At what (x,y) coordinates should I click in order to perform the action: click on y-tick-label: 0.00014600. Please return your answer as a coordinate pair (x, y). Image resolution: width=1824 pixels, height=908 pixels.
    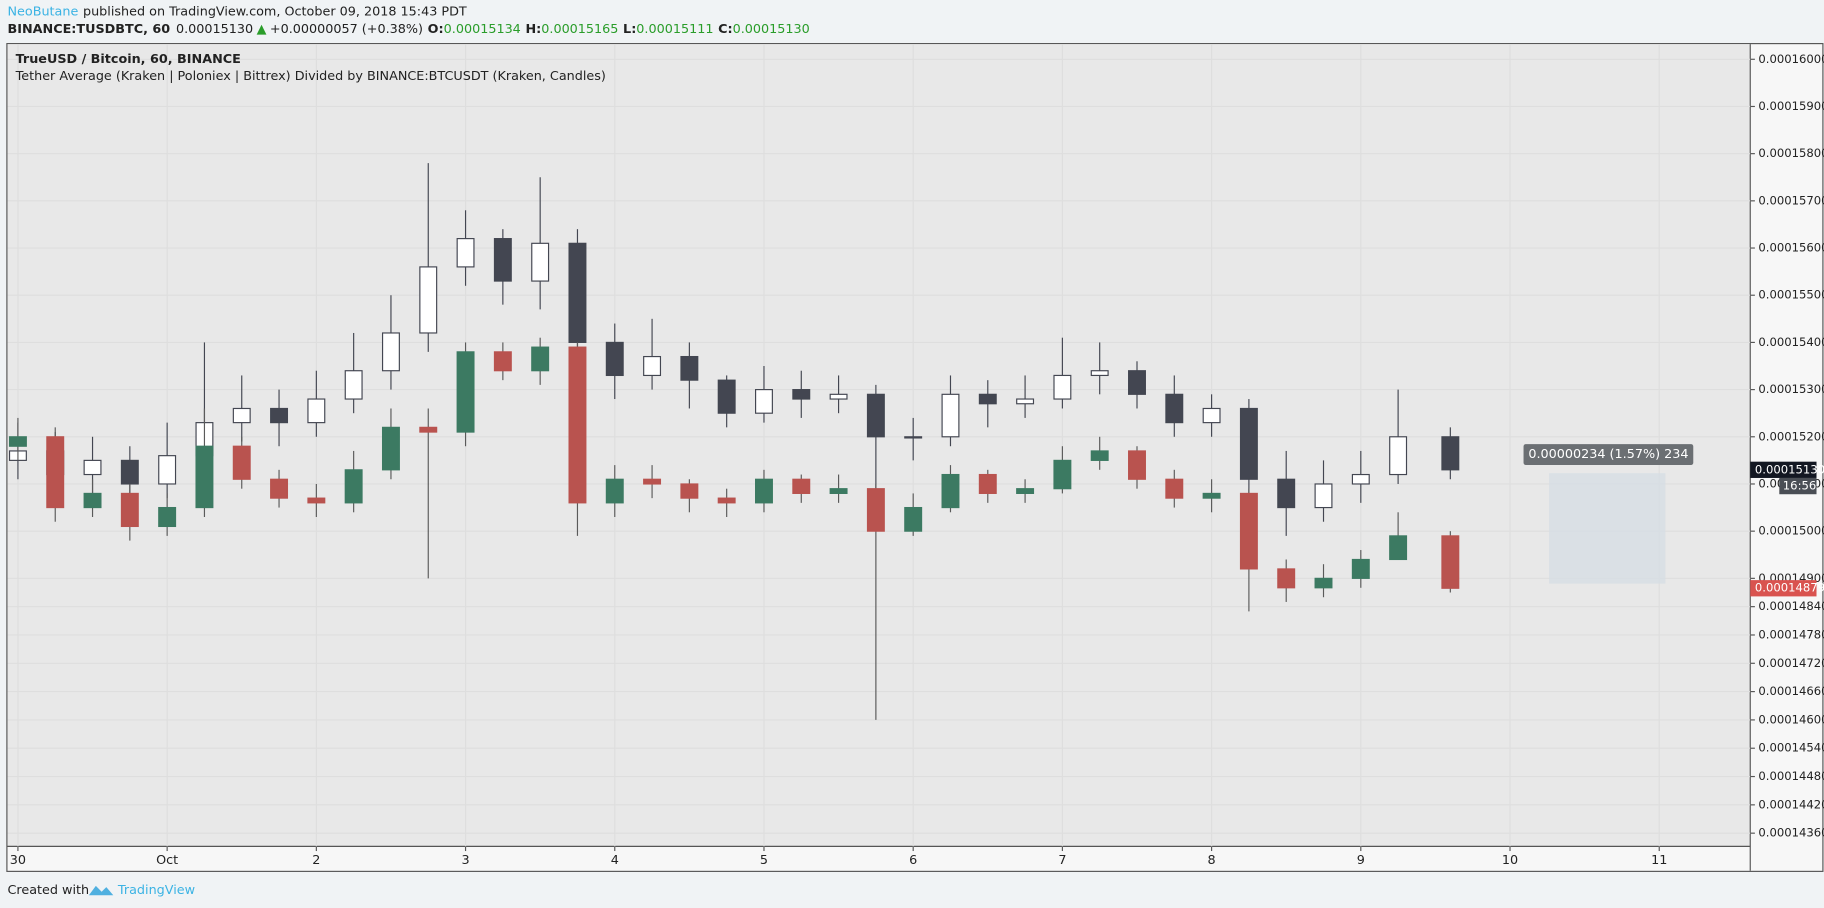
    Looking at the image, I should click on (1791, 719).